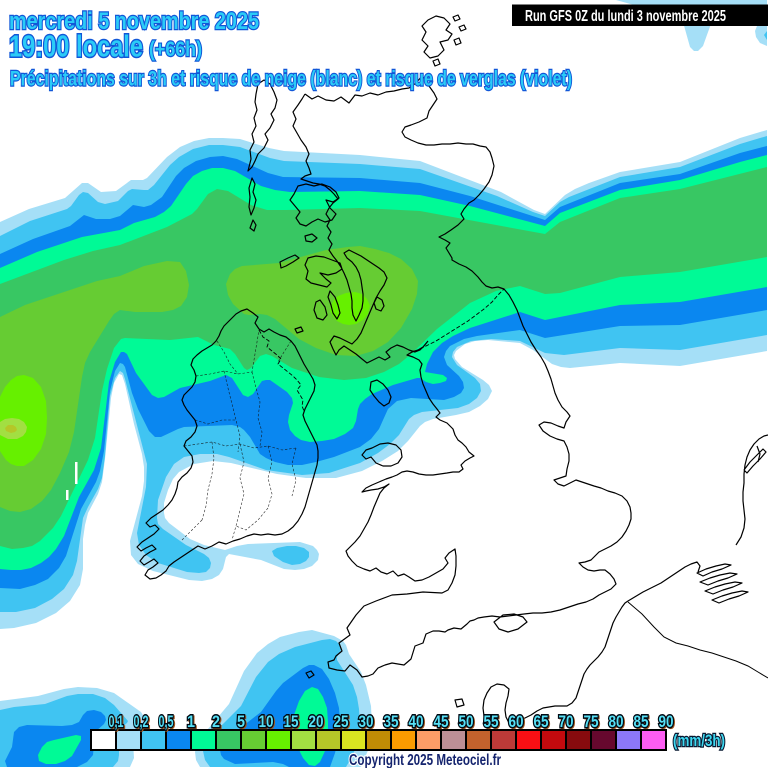 This screenshot has width=768, height=768. What do you see at coordinates (625, 16) in the screenshot?
I see `svg-text:Run GFS 0Z du lundi 3 novembre: Run GFS 0Z du lundi 3 novembre 2025` at bounding box center [625, 16].